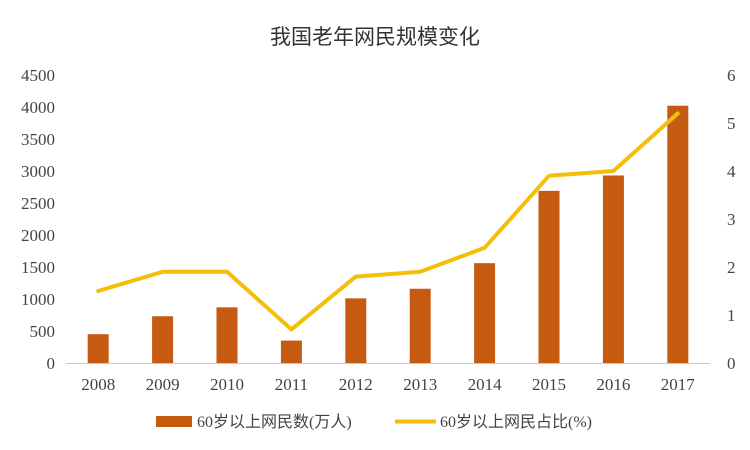 This screenshot has width=750, height=450. I want to click on x-tick-label: 2009, so click(163, 384).